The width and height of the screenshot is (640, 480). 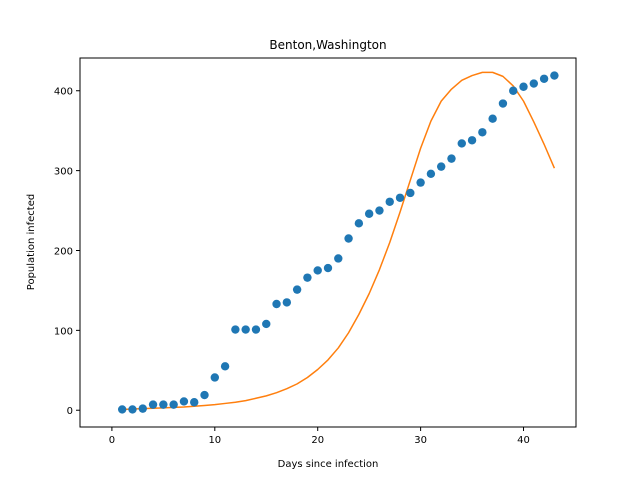 I want to click on y-tick-label: 0, so click(x=70, y=411).